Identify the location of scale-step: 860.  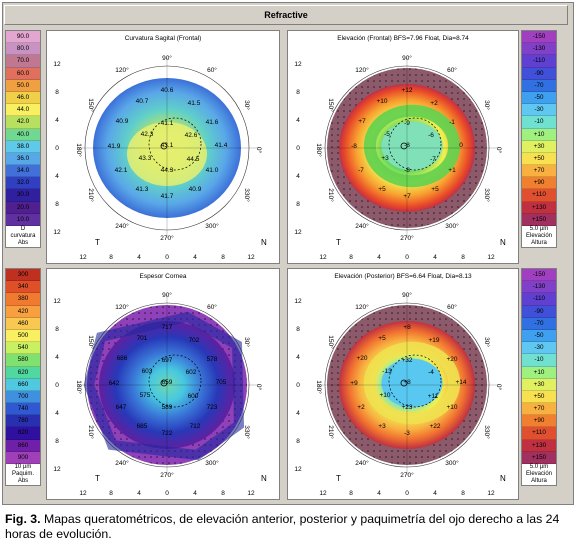
(23, 445).